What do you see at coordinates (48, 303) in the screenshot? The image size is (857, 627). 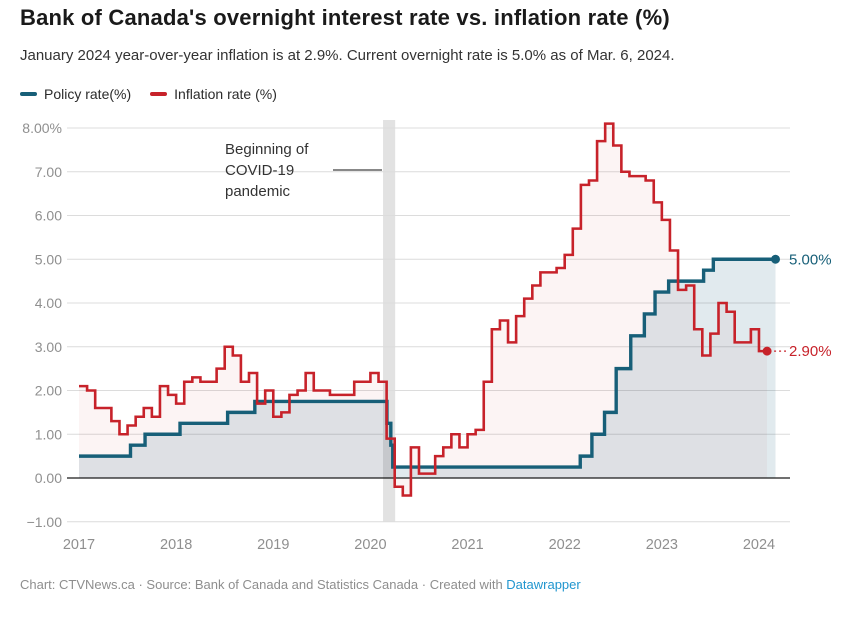 I see `y-axis-tick-label: 4.00` at bounding box center [48, 303].